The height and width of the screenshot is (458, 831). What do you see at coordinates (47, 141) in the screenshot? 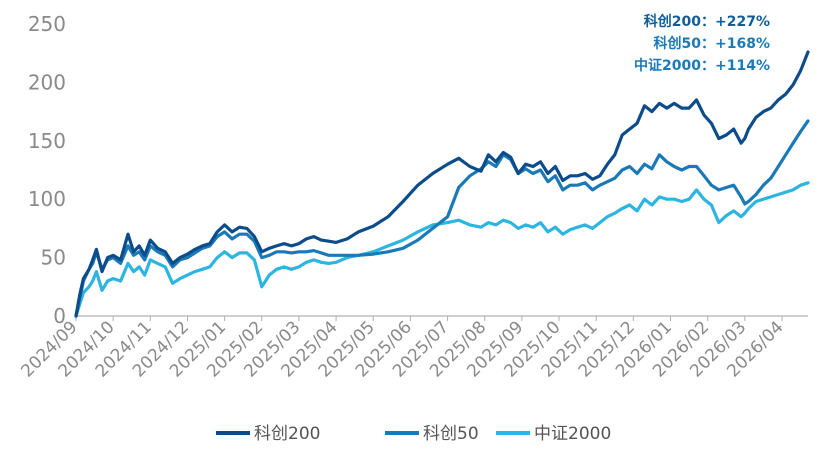
I see `y-tick-label: 150` at bounding box center [47, 141].